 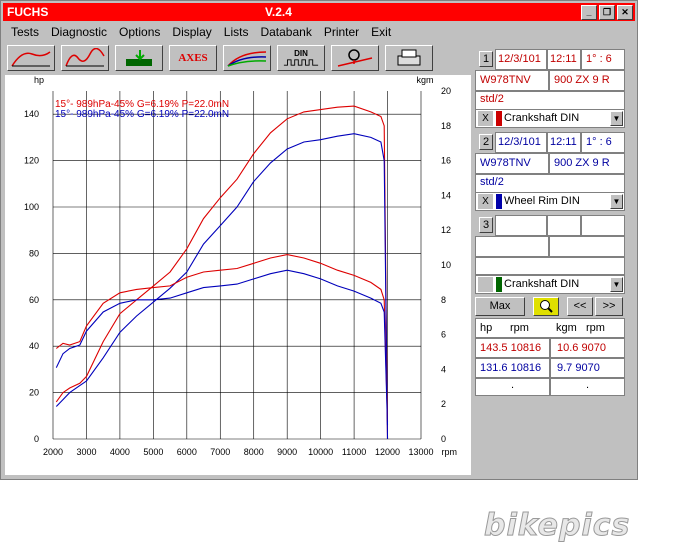 What do you see at coordinates (486, 59) in the screenshot?
I see `run1-number: 1` at bounding box center [486, 59].